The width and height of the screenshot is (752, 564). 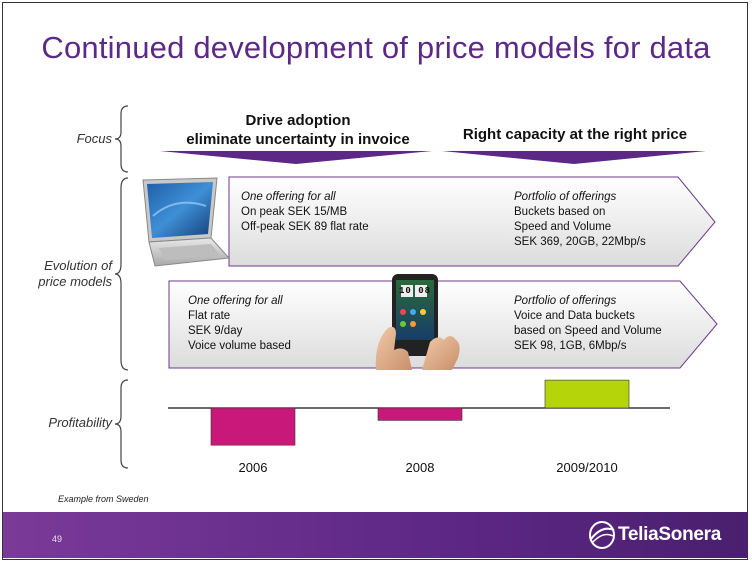 I want to click on broadband-left-line: On peak SEK 15/MB, so click(x=294, y=212).